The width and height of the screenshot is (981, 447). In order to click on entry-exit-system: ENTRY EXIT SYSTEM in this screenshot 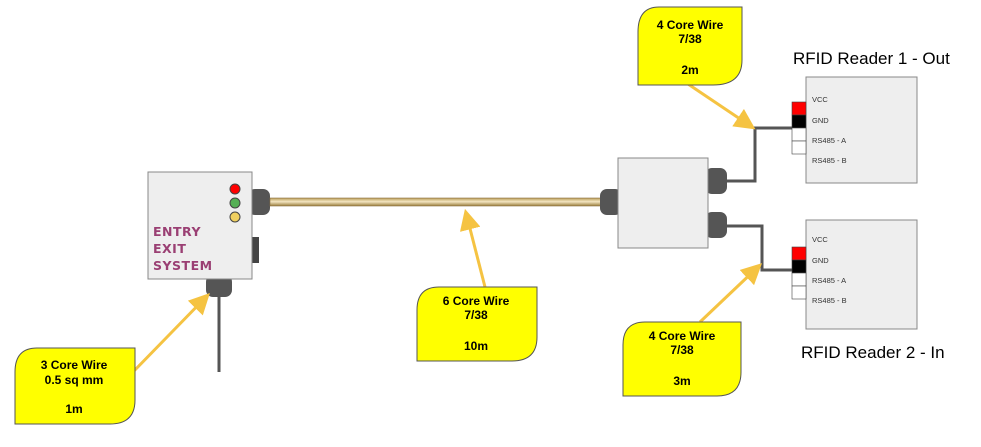, I will do `click(208, 271)`.